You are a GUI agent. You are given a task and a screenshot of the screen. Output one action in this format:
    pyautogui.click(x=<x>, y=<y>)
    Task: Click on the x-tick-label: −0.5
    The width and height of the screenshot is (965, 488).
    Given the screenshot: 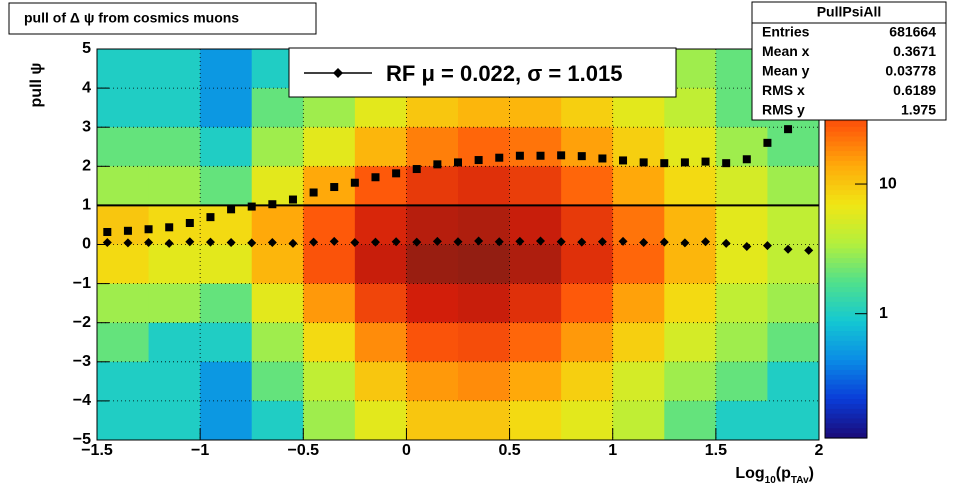 What is the action you would take?
    pyautogui.click(x=303, y=450)
    